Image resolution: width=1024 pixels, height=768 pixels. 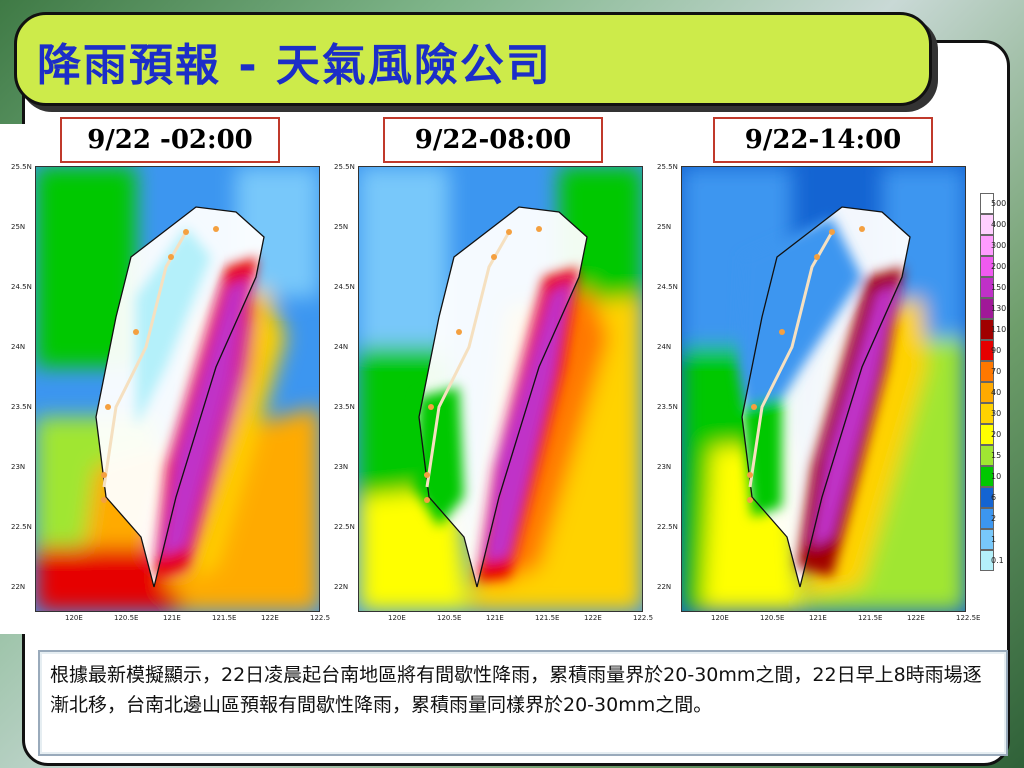 I want to click on legend-value-label: 15, so click(x=996, y=455).